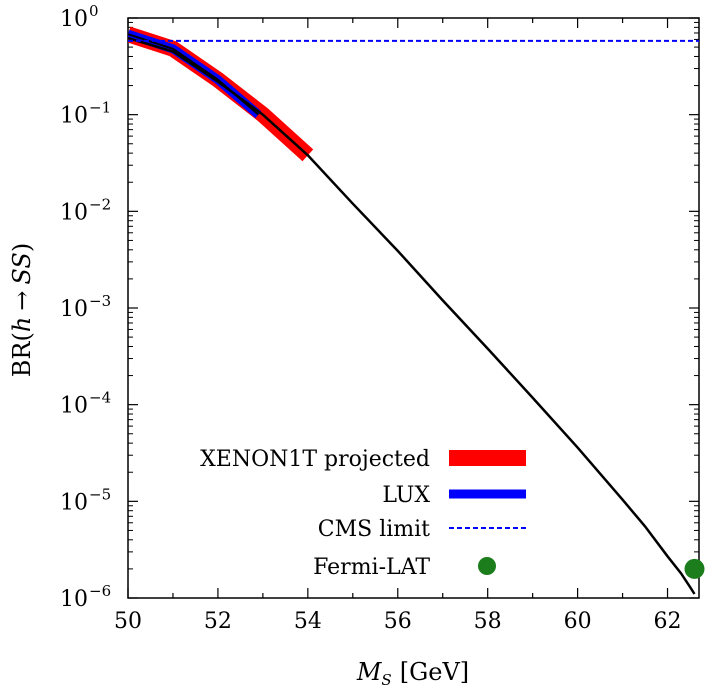 This screenshot has width=706, height=691. What do you see at coordinates (374, 529) in the screenshot?
I see `legend-label-cms: CMS limit` at bounding box center [374, 529].